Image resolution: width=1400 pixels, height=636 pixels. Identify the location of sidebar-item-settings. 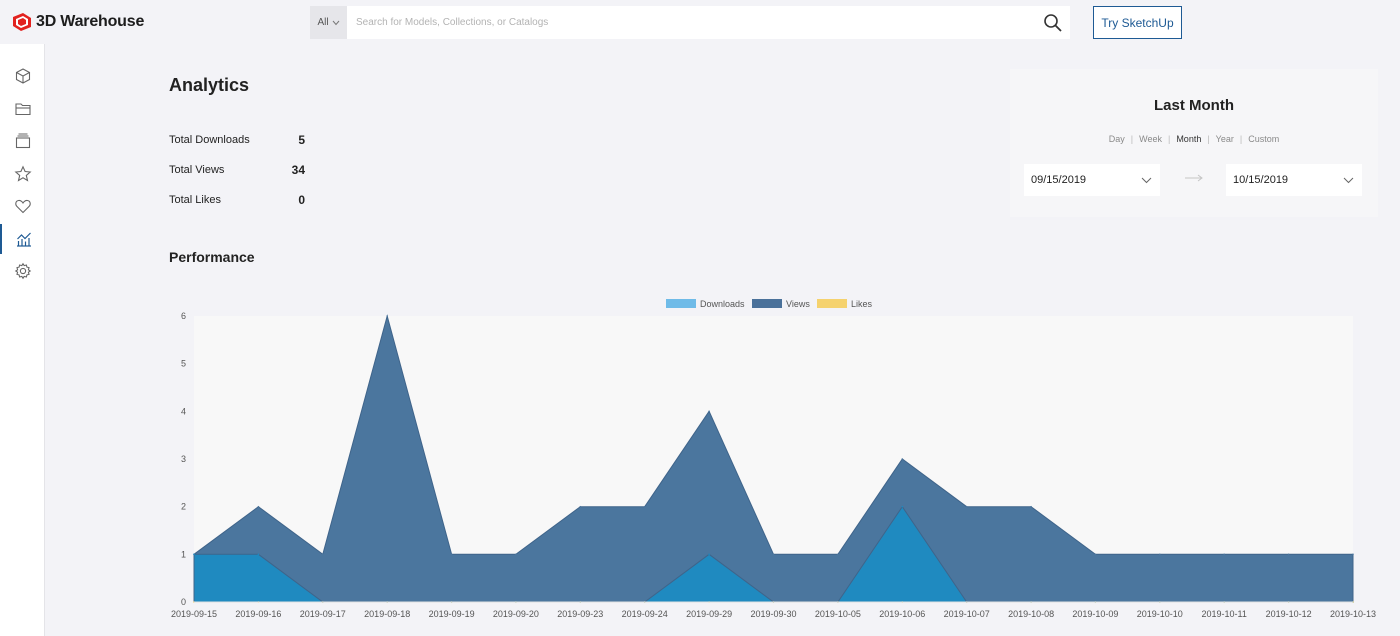
(22, 271).